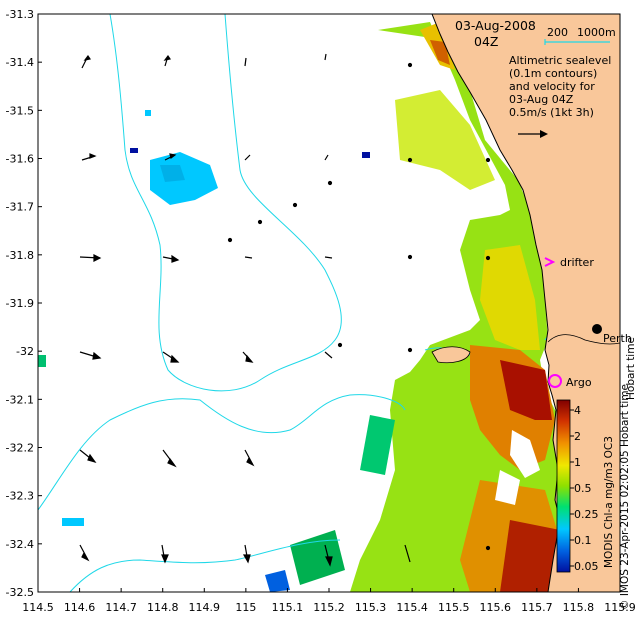 This screenshot has height=630, width=640. I want to click on x-tick-label: 115.7, so click(537, 607).